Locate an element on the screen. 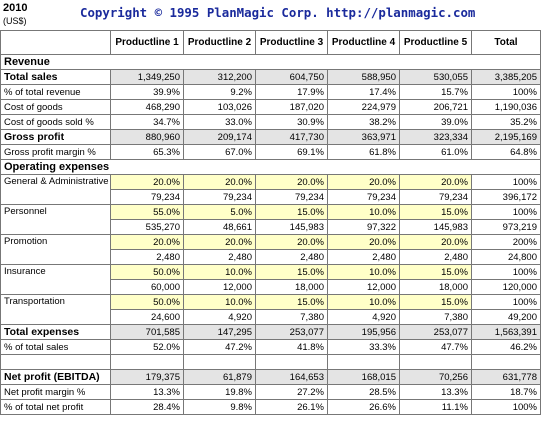 Image resolution: width=541 pixels, height=422 pixels. share-row: Insurance 50.0% 10.0% 15.0% 10.0% 15.0% 100% is located at coordinates (270, 279).